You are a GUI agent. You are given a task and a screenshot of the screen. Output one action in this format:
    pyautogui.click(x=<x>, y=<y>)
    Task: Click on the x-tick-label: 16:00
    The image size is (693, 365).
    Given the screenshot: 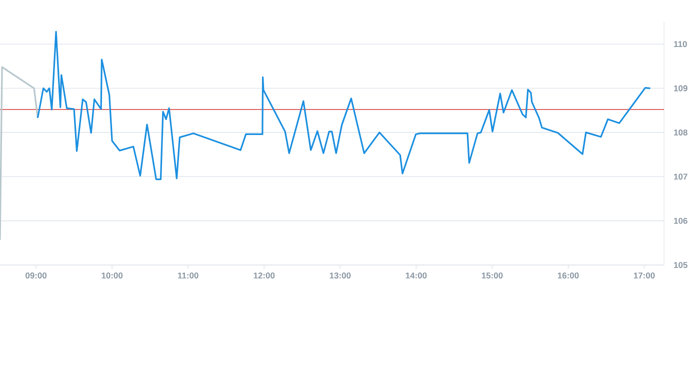 What is the action you would take?
    pyautogui.click(x=568, y=275)
    